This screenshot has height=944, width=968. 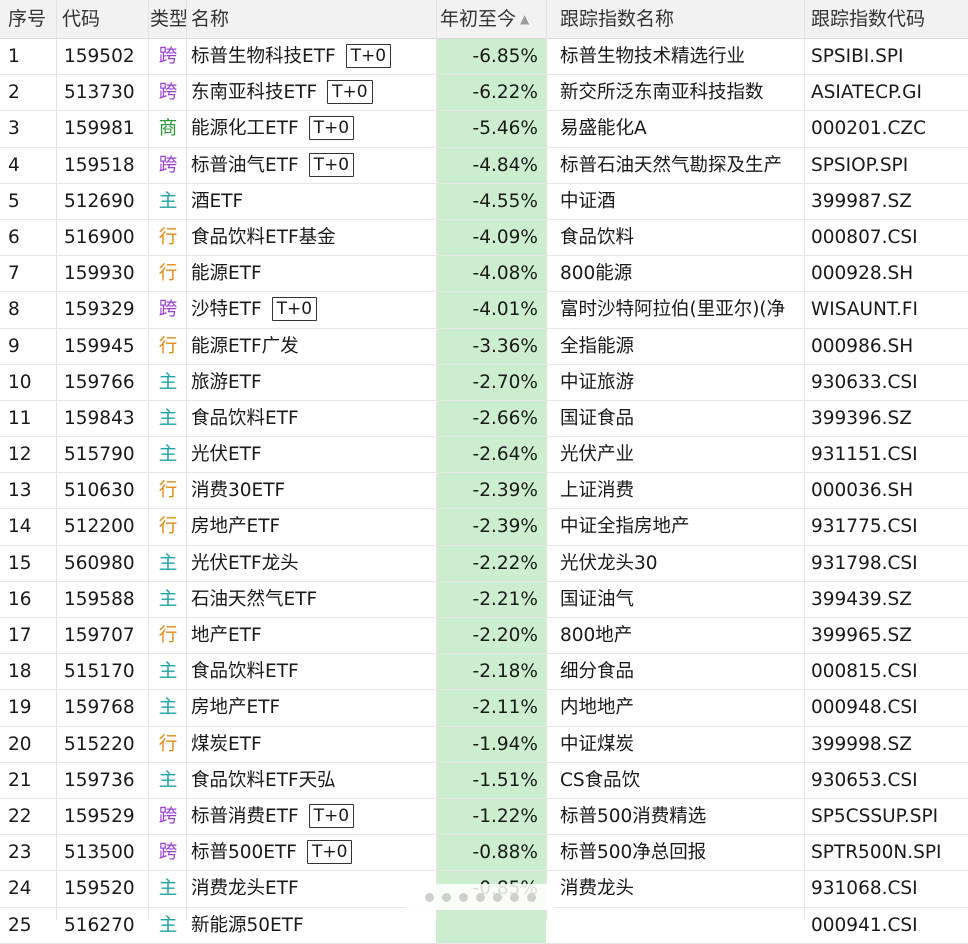 What do you see at coordinates (312, 563) in the screenshot?
I see `cell-name: 光伏ETF龙头` at bounding box center [312, 563].